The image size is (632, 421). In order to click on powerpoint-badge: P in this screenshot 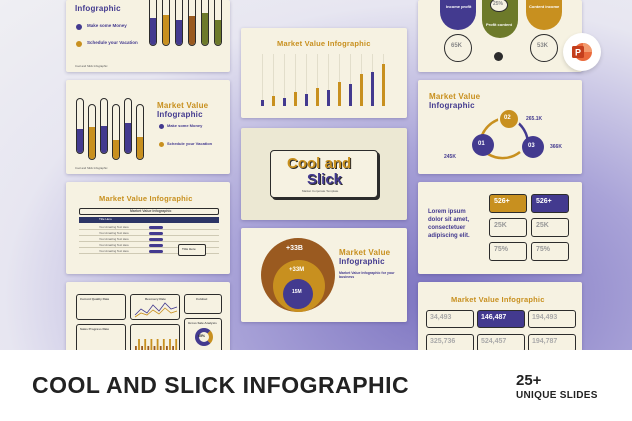, I will do `click(582, 52)`.